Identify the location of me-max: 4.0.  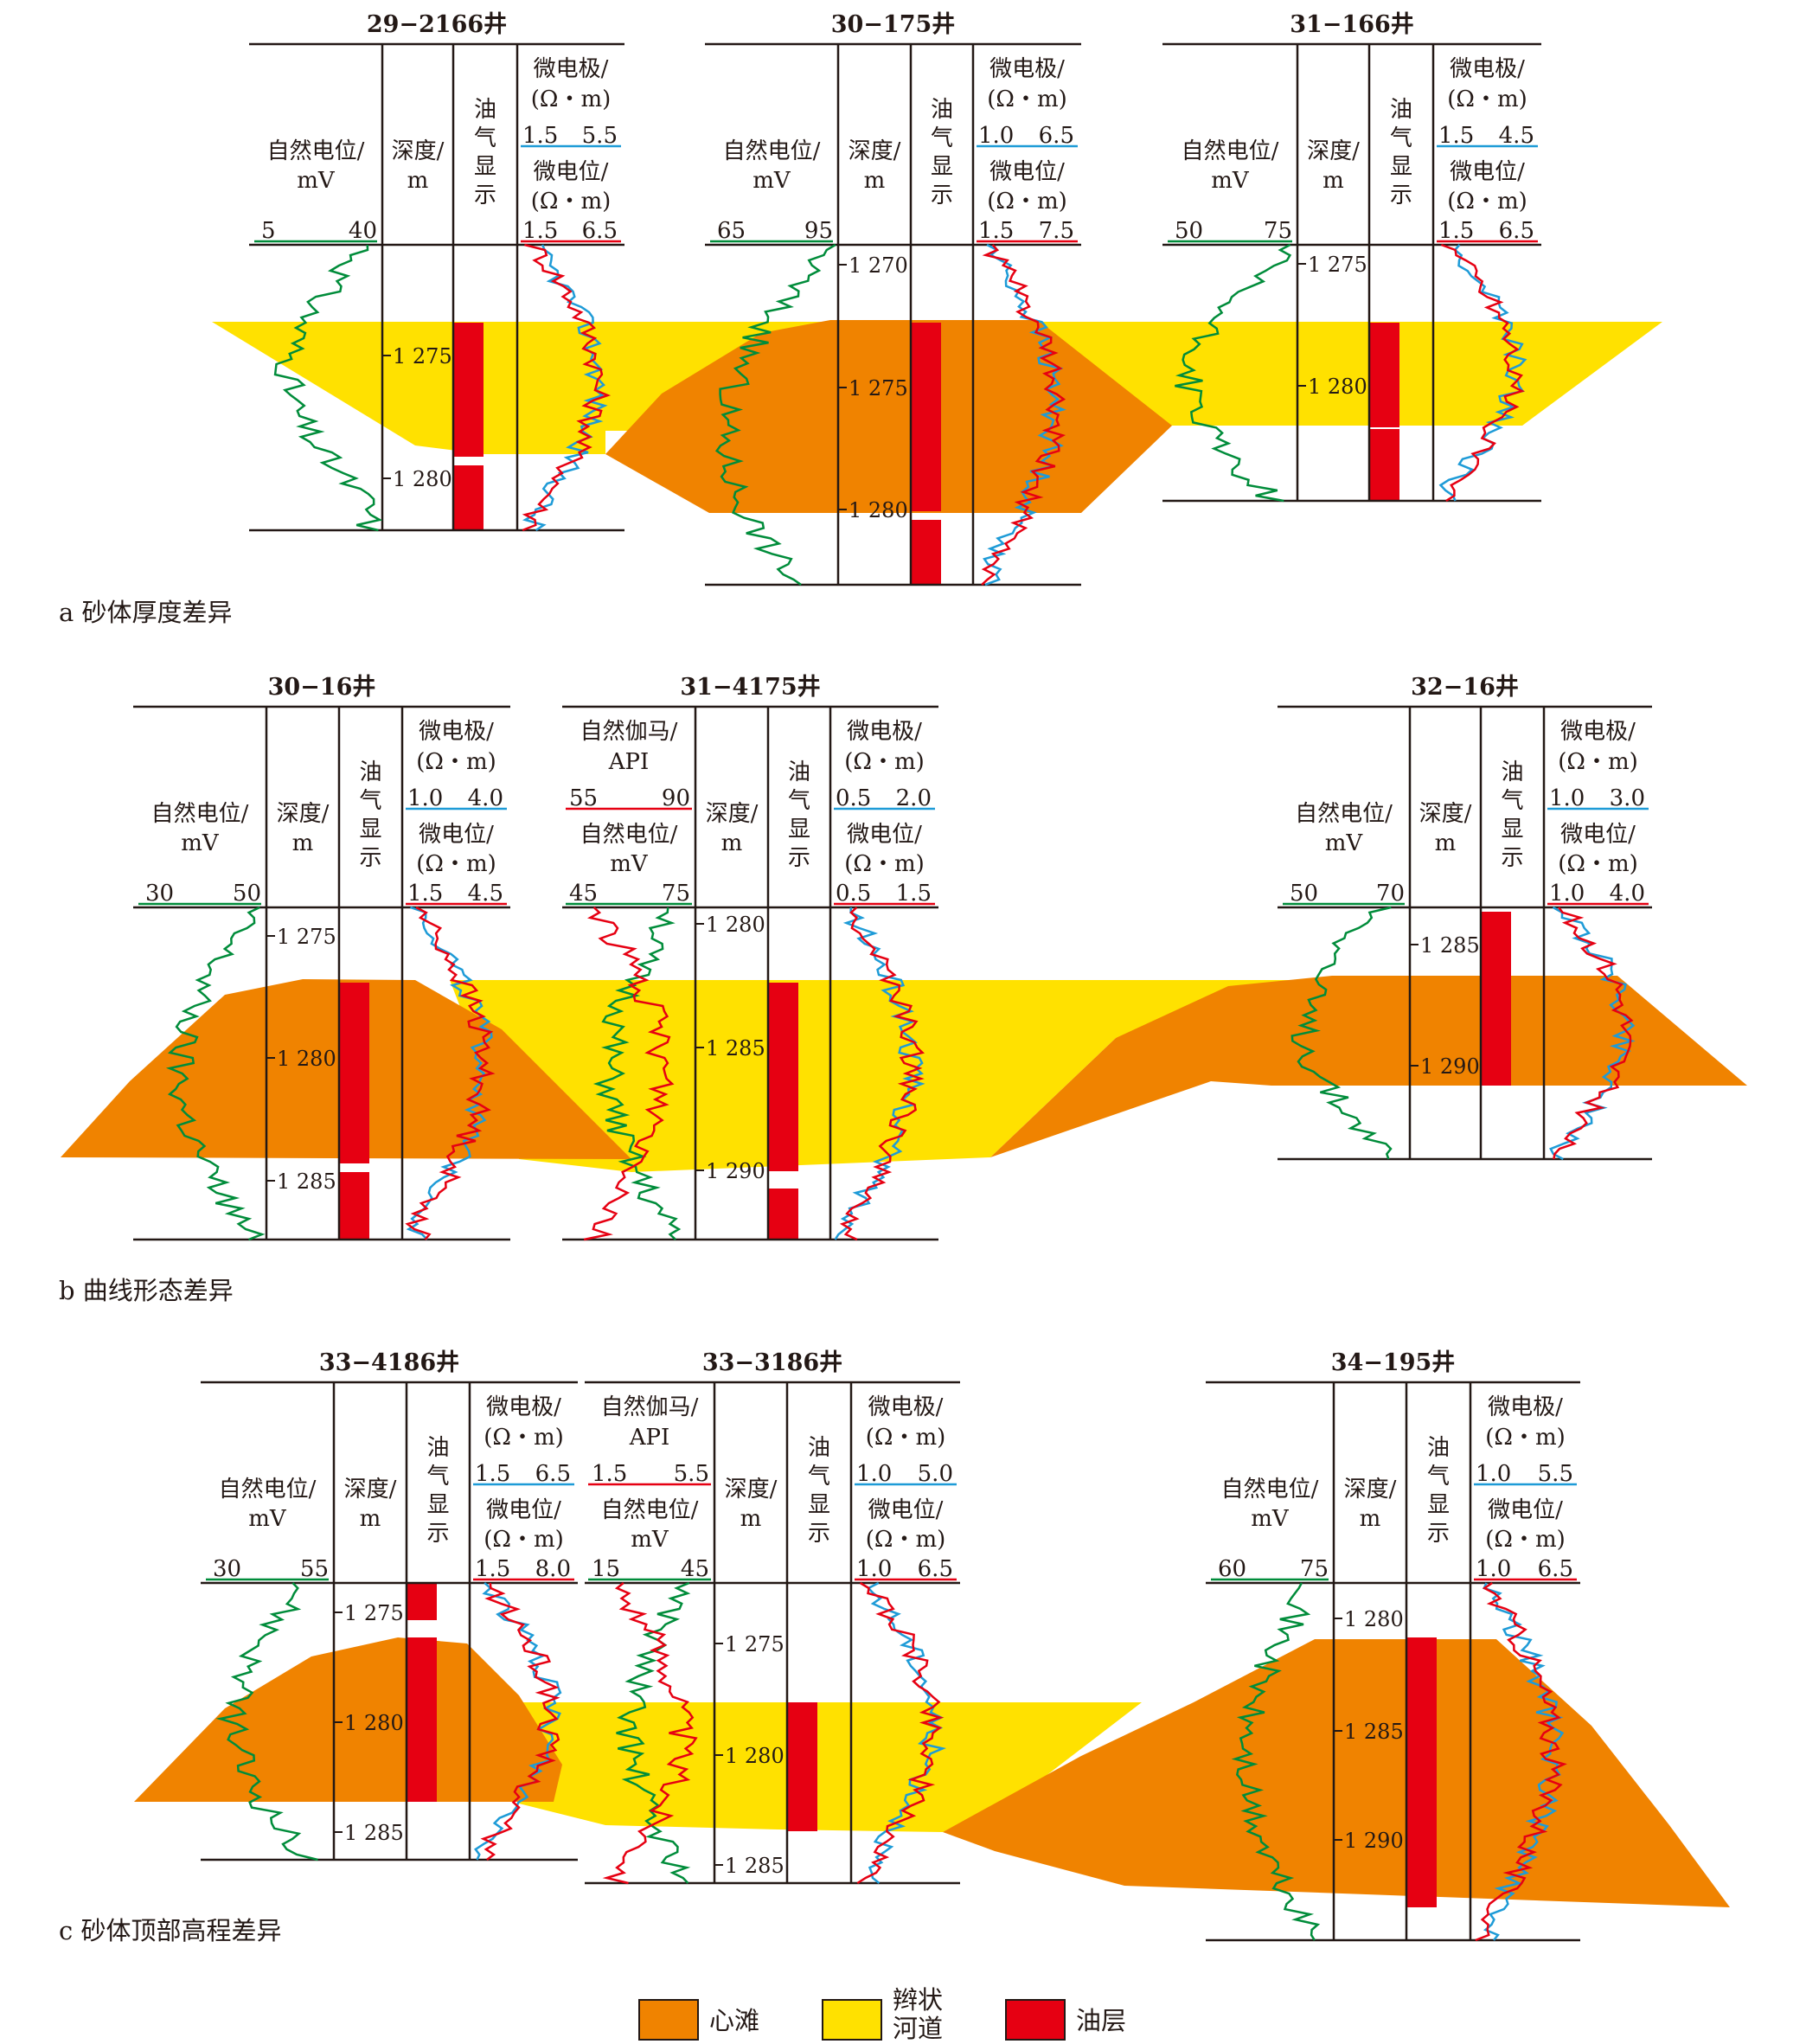
(485, 798).